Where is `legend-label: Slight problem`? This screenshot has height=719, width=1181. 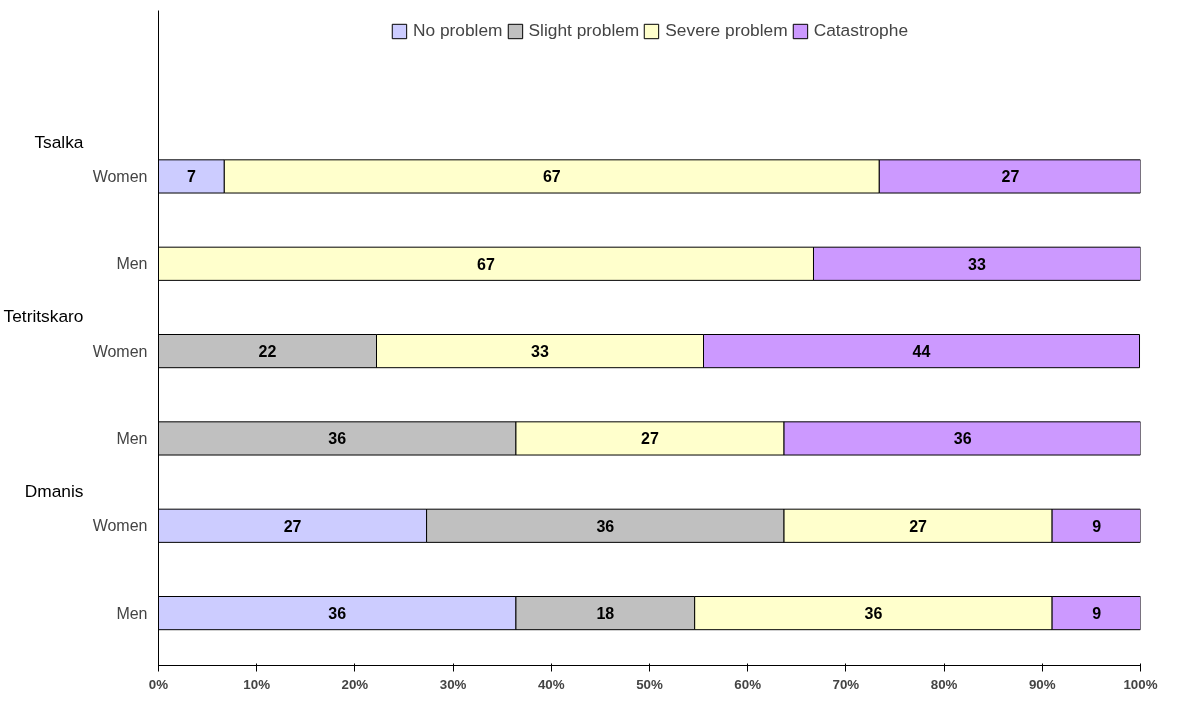
legend-label: Slight problem is located at coordinates (584, 30).